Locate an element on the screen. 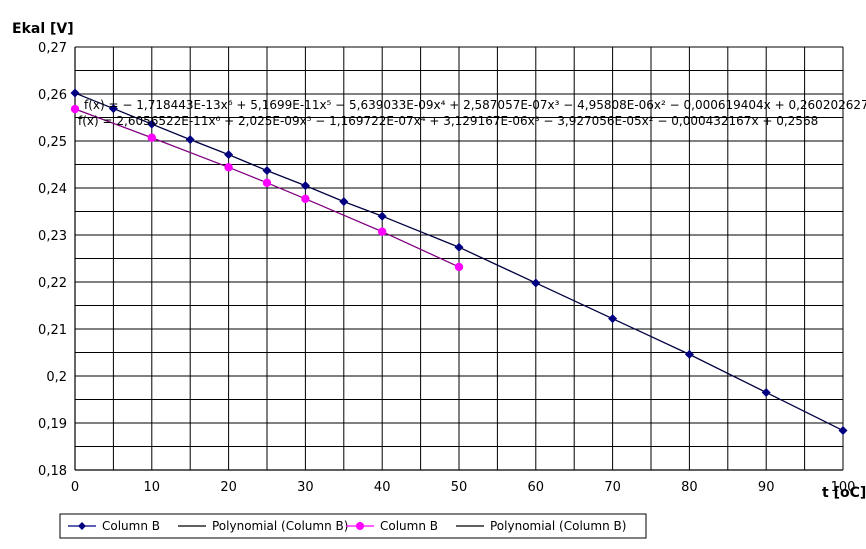  x-tick-label: 60 is located at coordinates (536, 487).